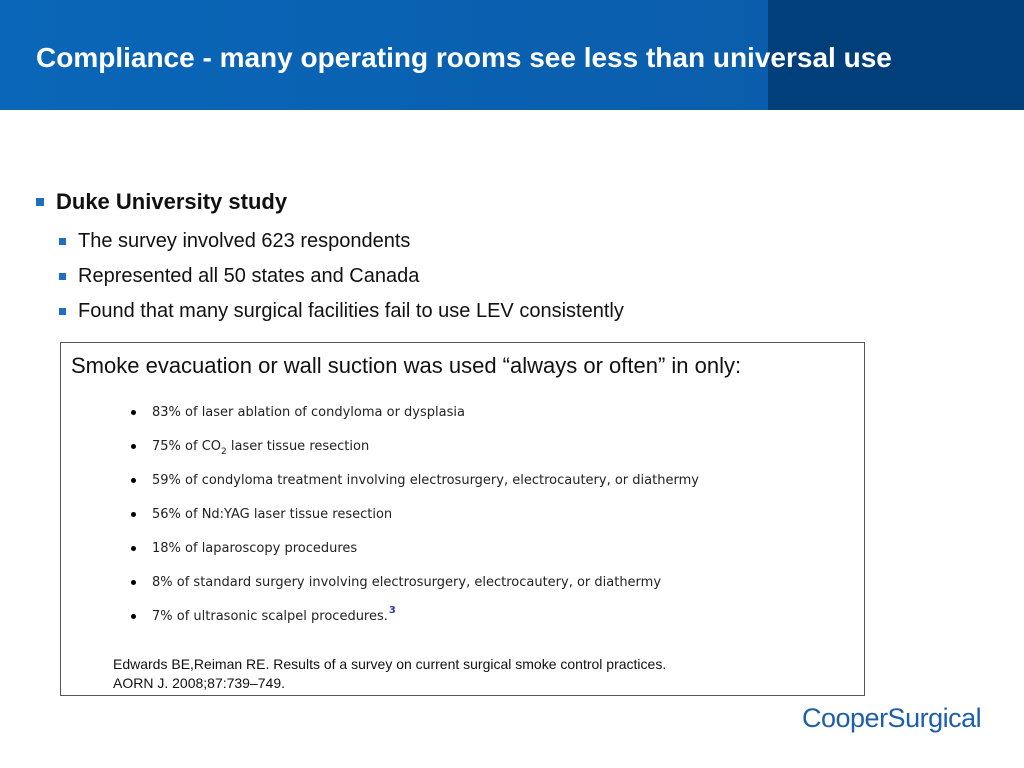  What do you see at coordinates (497, 276) in the screenshot?
I see `sub-bullet: Represented all 50 states and Canada` at bounding box center [497, 276].